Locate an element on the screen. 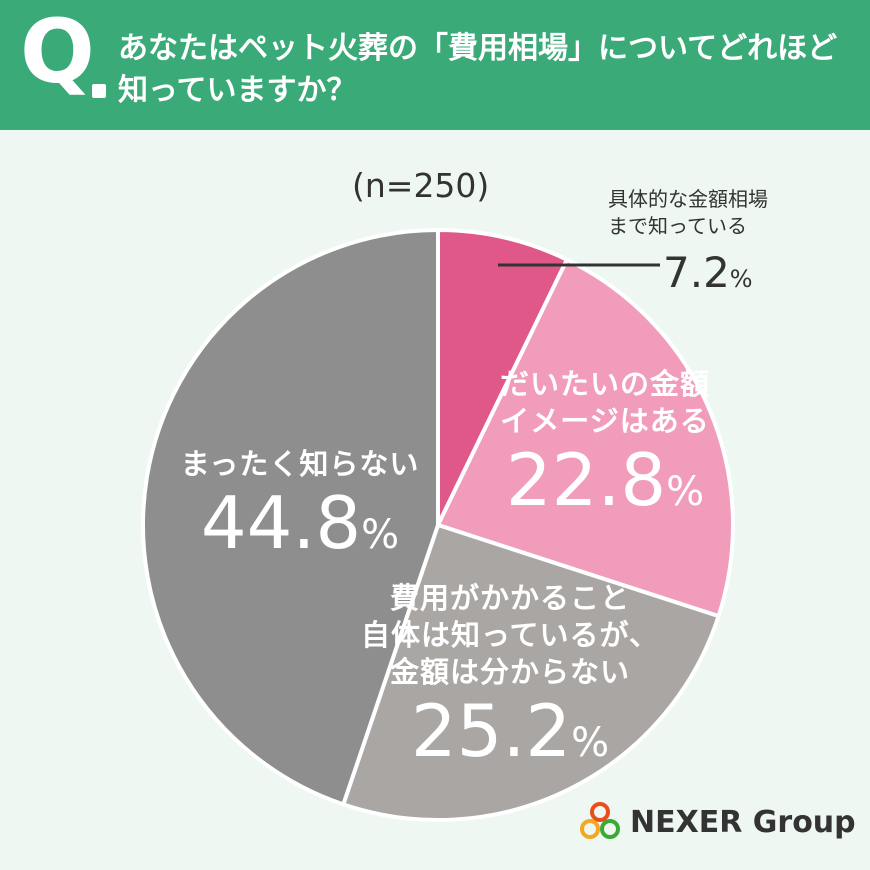  brand-name: NEXER Group is located at coordinates (743, 822).